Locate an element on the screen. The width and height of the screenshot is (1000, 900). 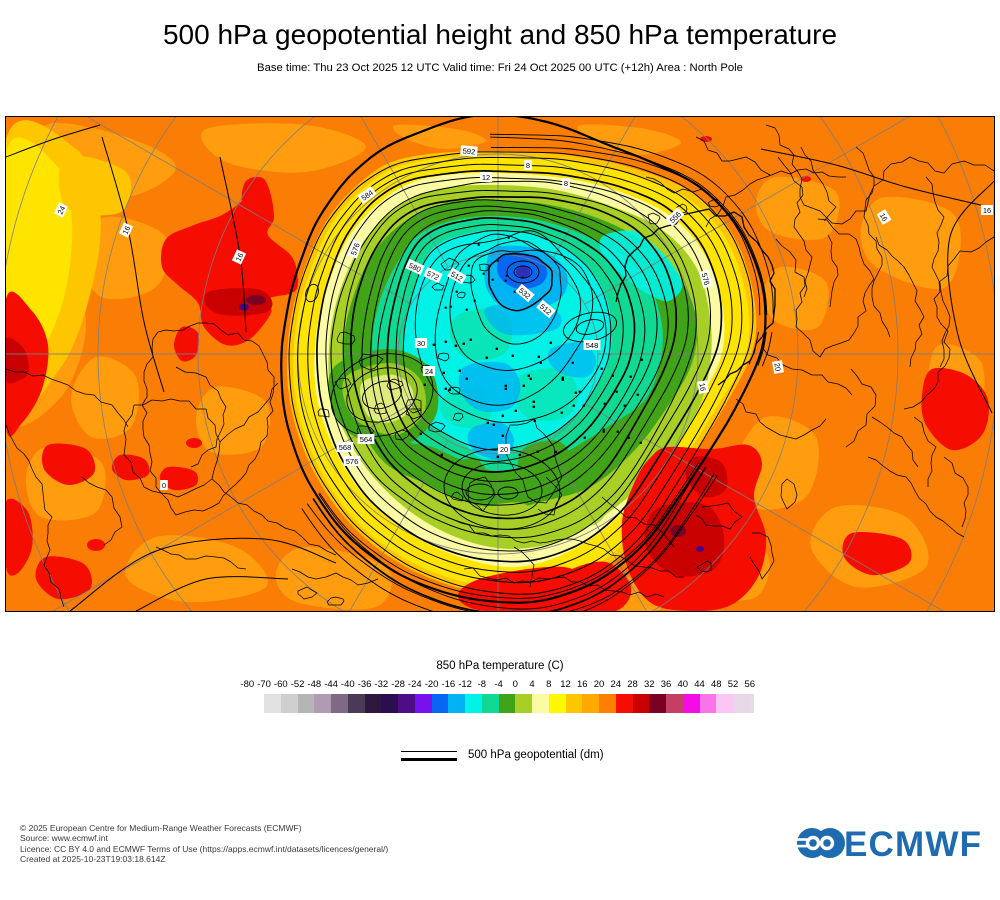
svg-text: 592 is located at coordinates (468, 151).